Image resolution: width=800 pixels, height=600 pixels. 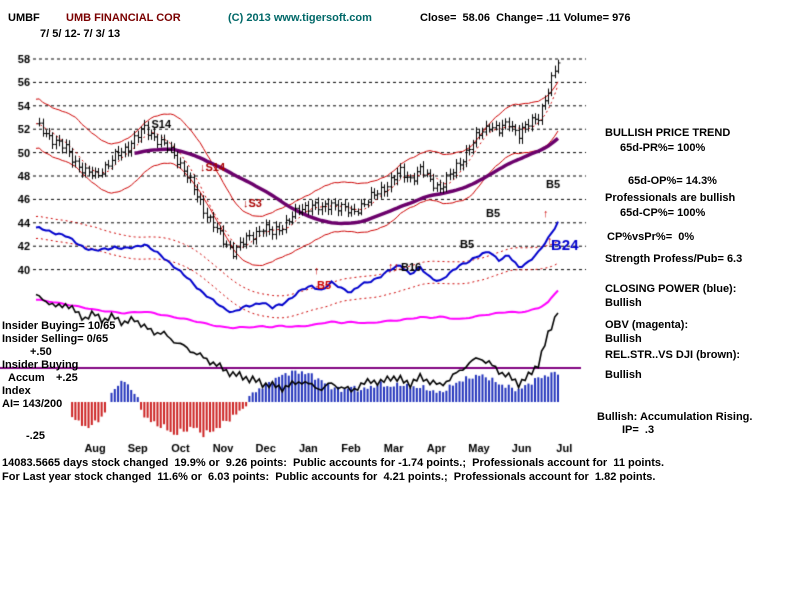 I want to click on insider-selling-label: Insider Selling= 0/65, so click(x=55, y=339).